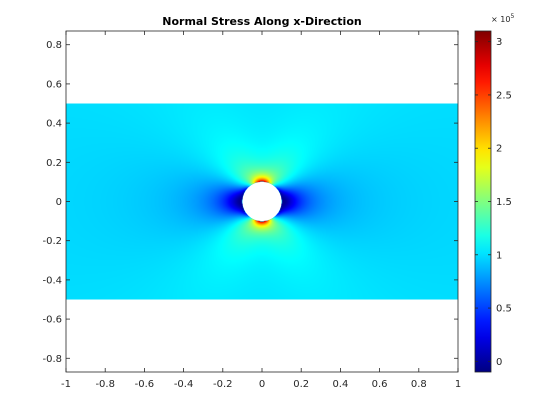 This screenshot has width=560, height=420. What do you see at coordinates (59, 202) in the screenshot?
I see `y-tick-label: 0` at bounding box center [59, 202].